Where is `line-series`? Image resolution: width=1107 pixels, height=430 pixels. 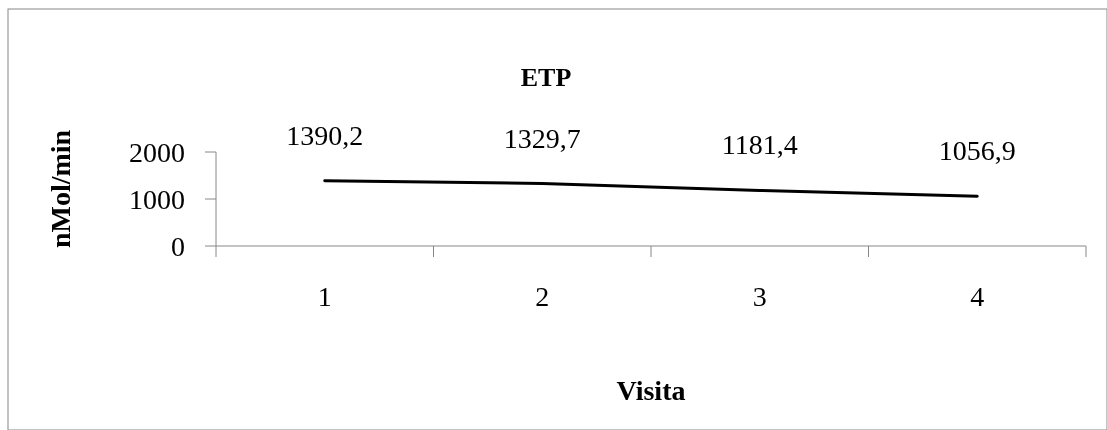
line-series is located at coordinates (651, 188).